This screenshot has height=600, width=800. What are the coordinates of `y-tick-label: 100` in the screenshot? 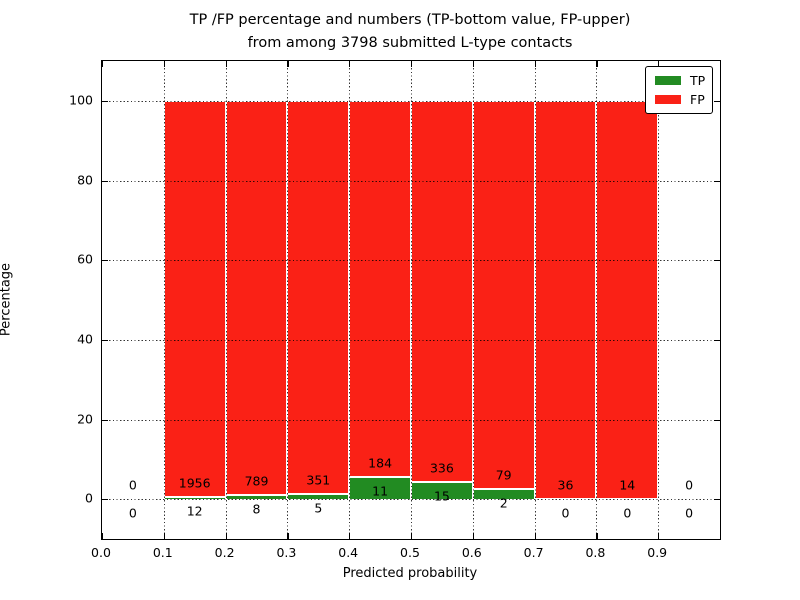 It's located at (81, 100).